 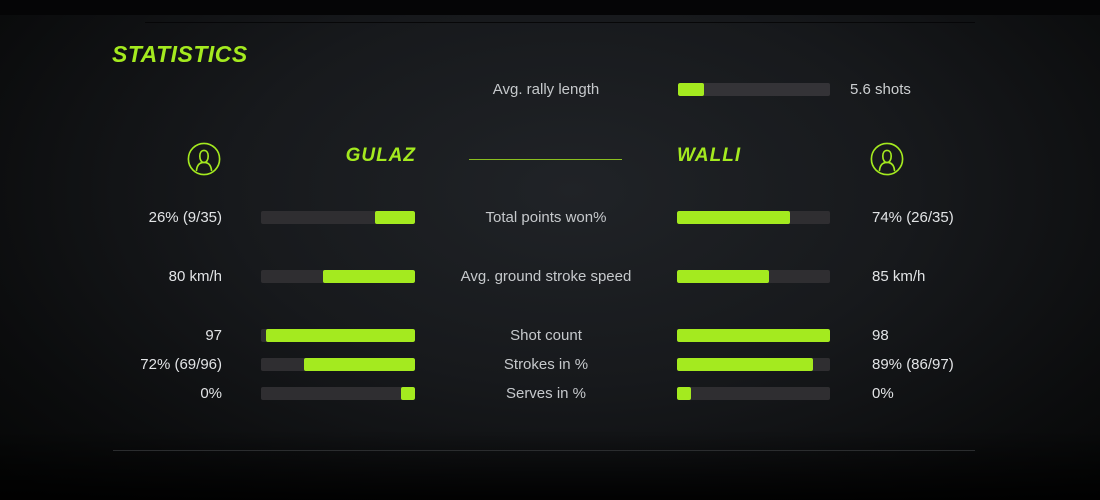 I want to click on player-name-left: GULAZ, so click(x=380, y=155).